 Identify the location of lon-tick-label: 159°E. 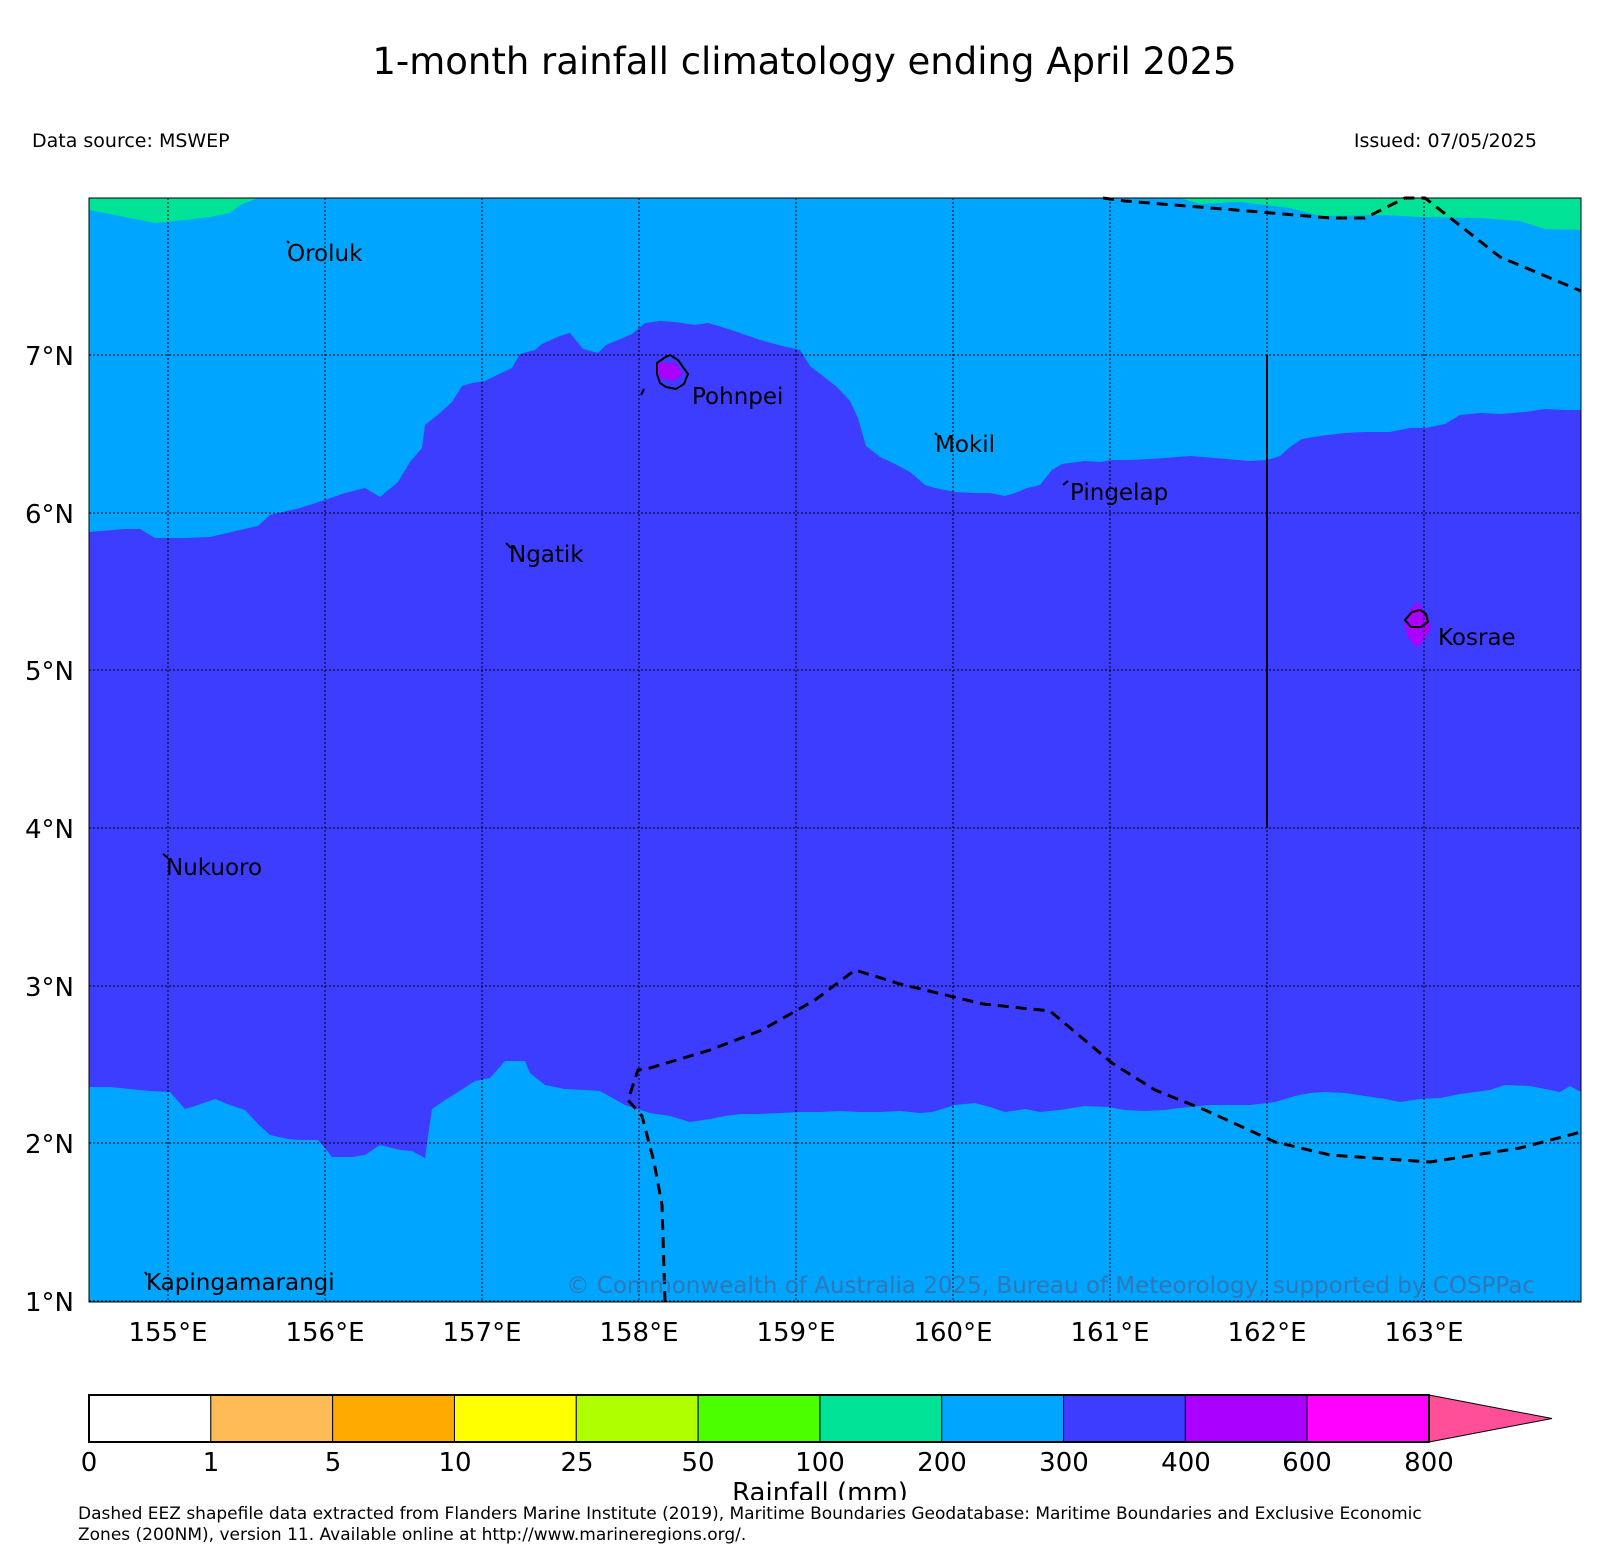
(795, 1333).